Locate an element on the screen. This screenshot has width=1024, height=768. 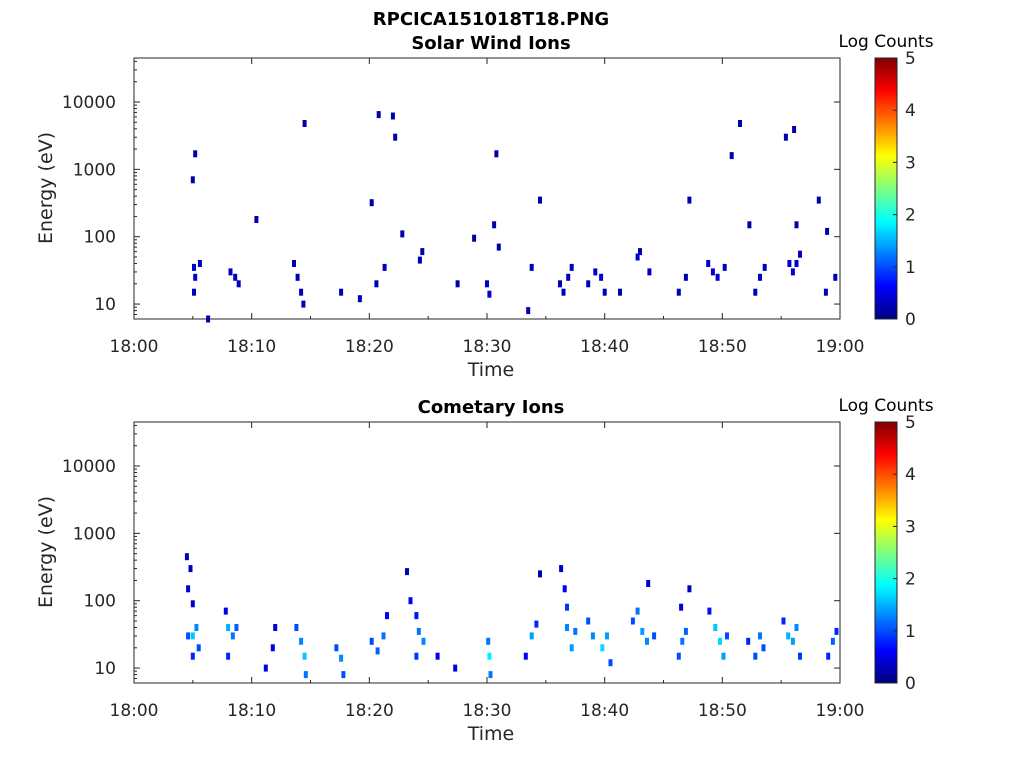
colorbar-label-bottom: Log Counts is located at coordinates (885, 406).